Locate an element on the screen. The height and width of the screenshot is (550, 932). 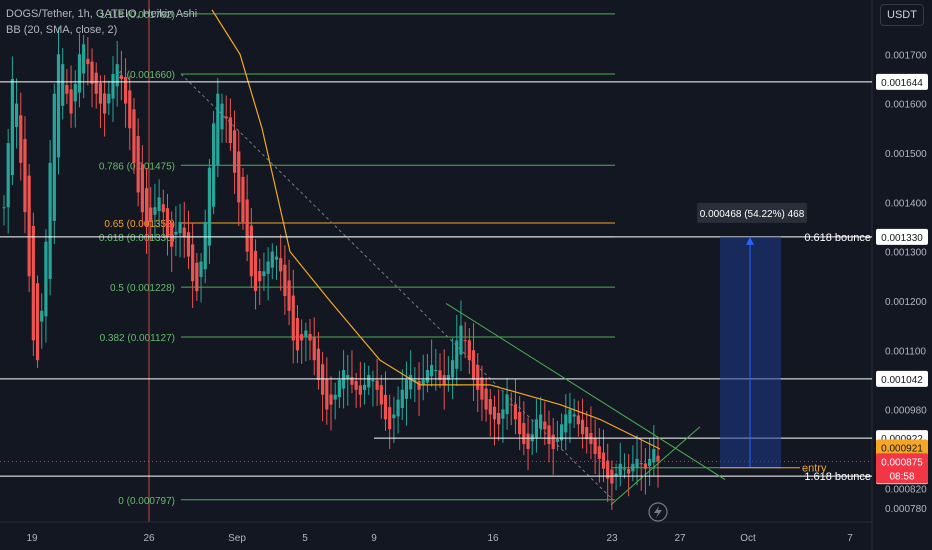
fib-level-label: 1.118 (0.001782) is located at coordinates (137, 15).